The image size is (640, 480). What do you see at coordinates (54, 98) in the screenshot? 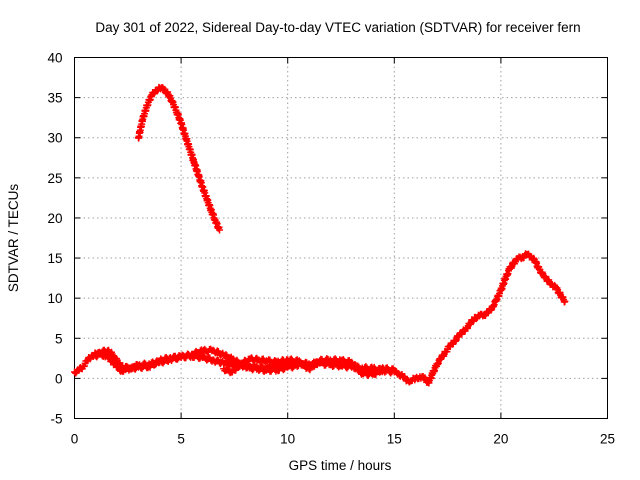
I see `y-tick-label: 35` at bounding box center [54, 98].